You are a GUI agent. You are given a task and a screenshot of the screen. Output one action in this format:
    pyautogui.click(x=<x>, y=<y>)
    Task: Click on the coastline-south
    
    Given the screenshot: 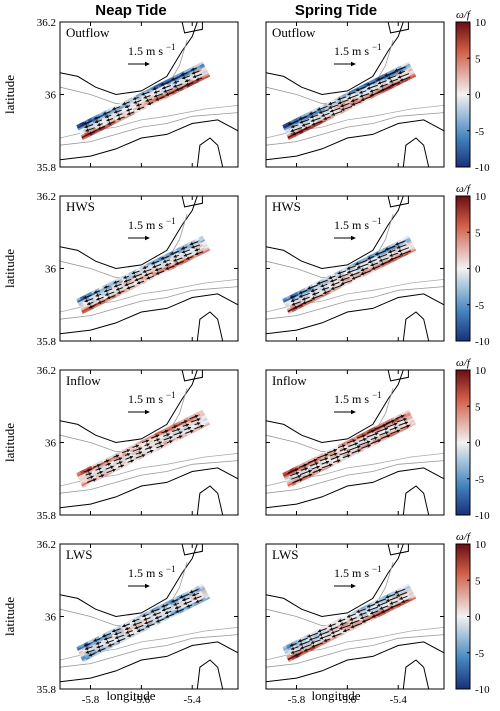 What is the action you would take?
    pyautogui.click(x=149, y=314)
    